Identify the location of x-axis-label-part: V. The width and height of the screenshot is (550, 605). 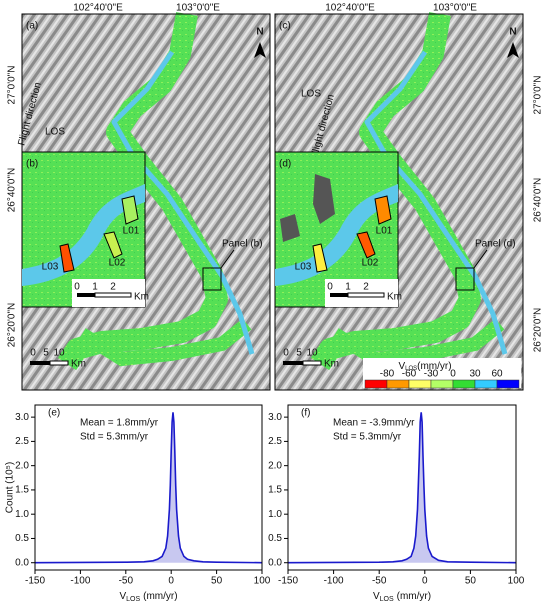
(122, 596).